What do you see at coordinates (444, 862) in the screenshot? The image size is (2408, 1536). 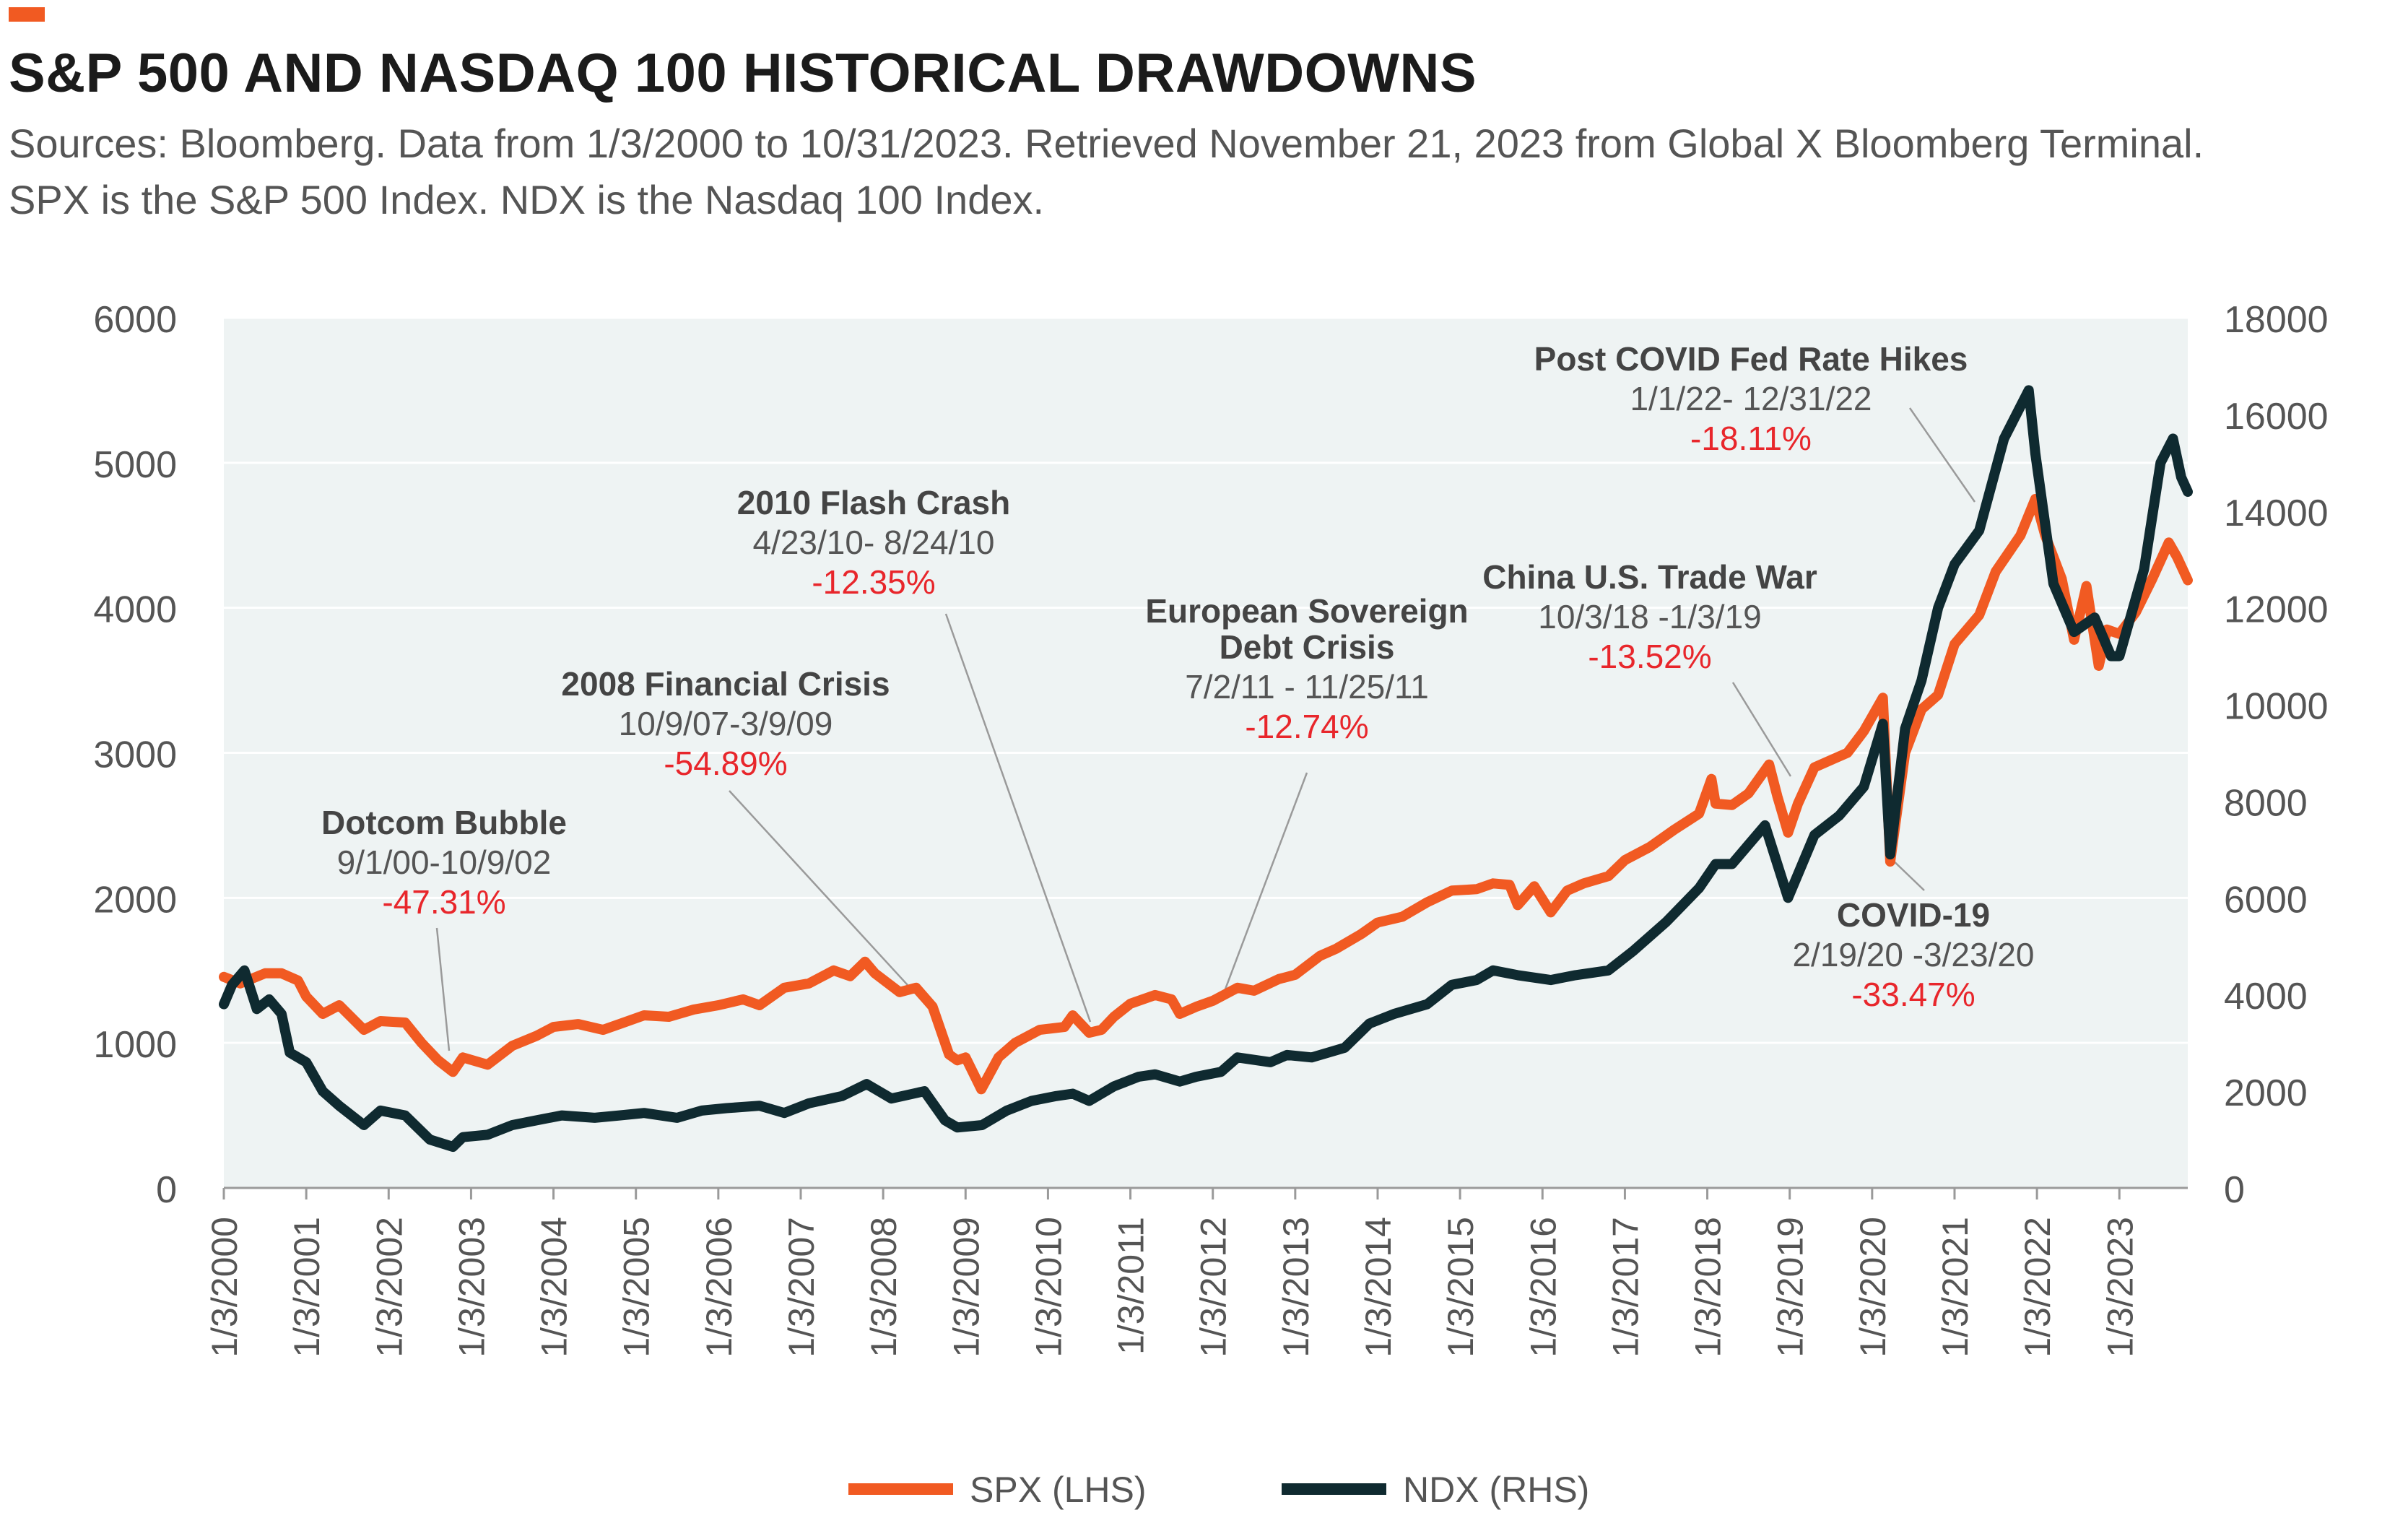 I see `annotation-dates: 9/1/00-10/9/02` at bounding box center [444, 862].